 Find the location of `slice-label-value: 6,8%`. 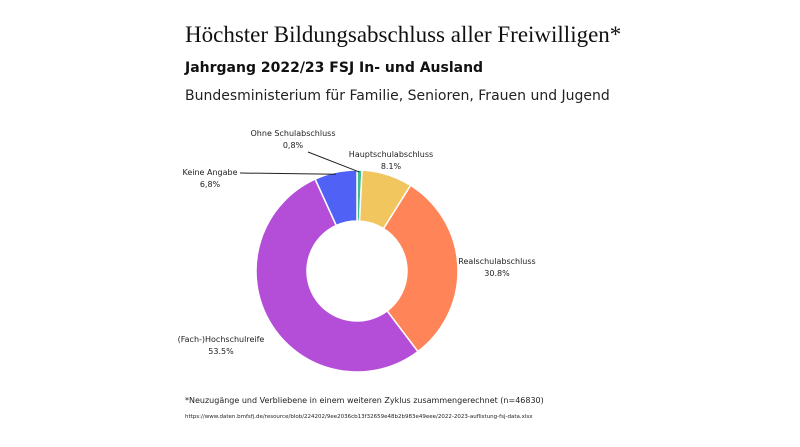

slice-label-value: 6,8% is located at coordinates (210, 184).